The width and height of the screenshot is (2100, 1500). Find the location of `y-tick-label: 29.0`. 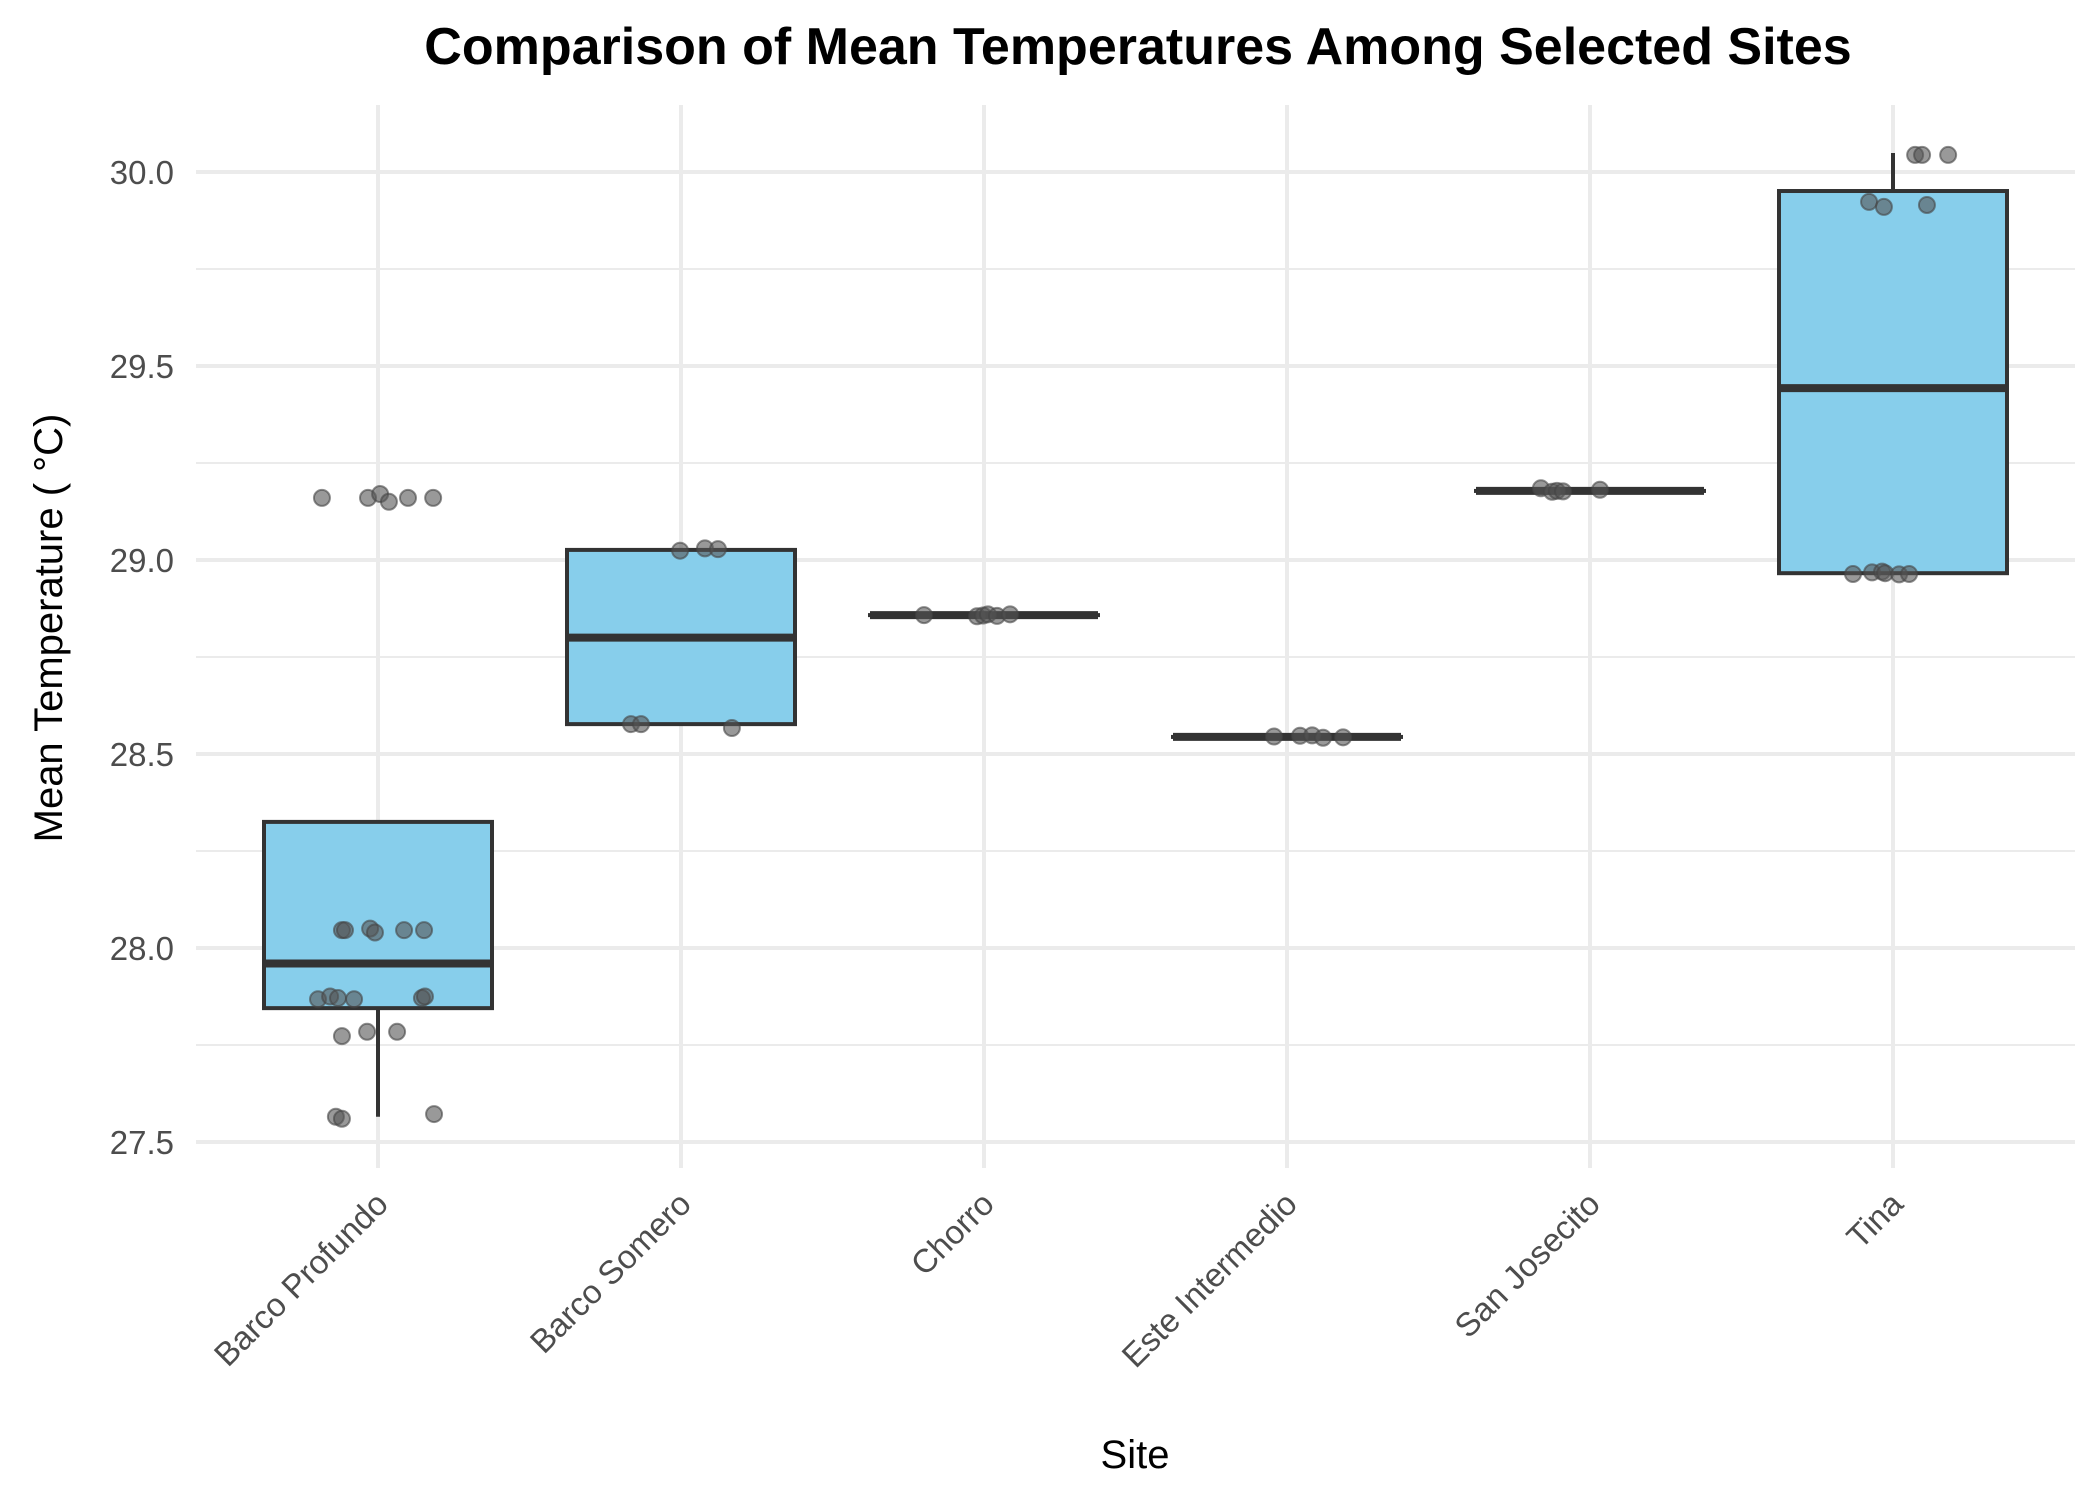

y-tick-label: 29.0 is located at coordinates (142, 560).